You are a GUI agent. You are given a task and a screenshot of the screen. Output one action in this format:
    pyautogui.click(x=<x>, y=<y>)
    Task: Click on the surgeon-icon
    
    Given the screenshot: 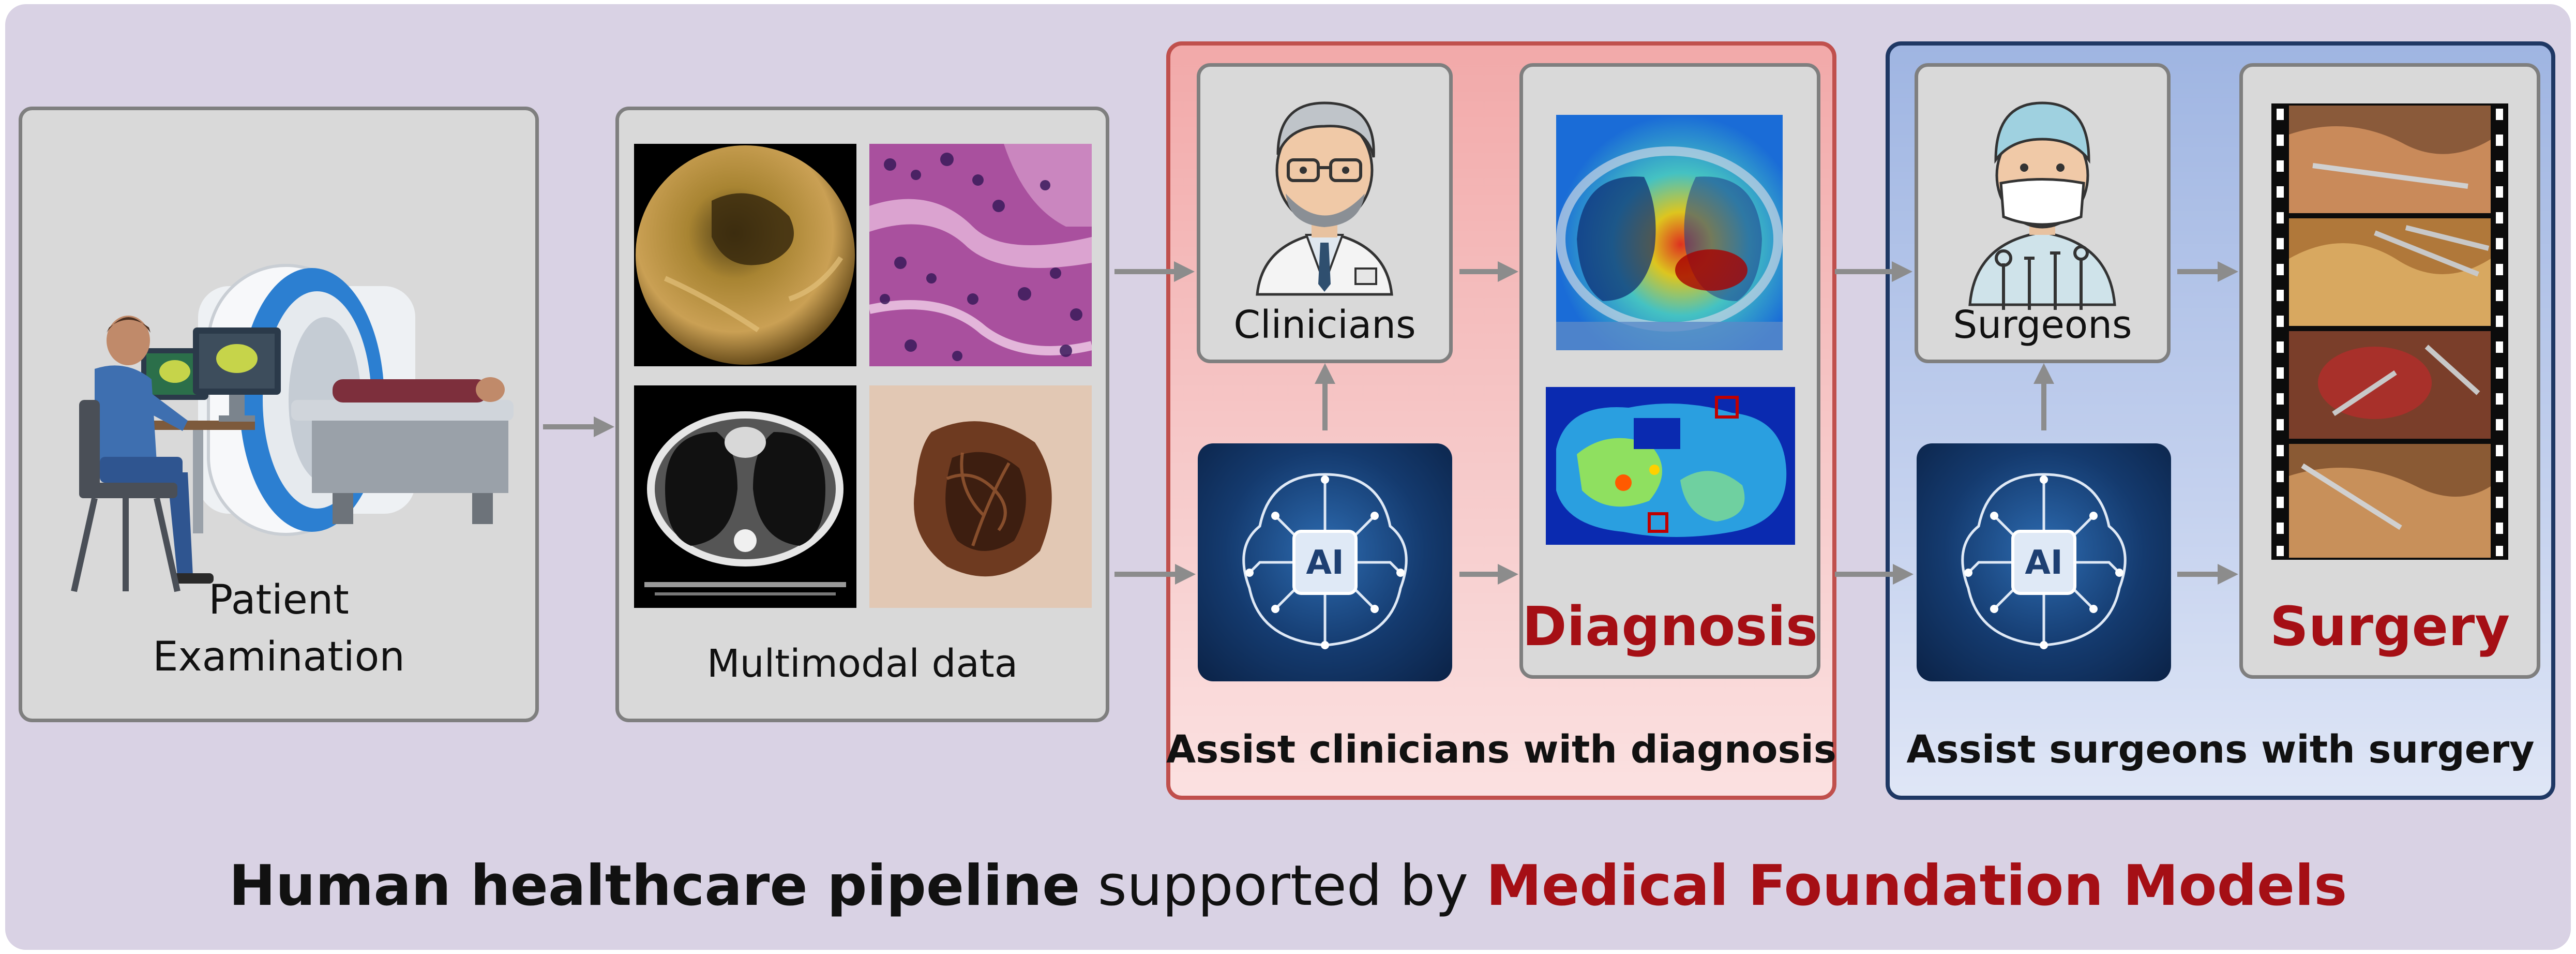 What is the action you would take?
    pyautogui.click(x=2042, y=205)
    